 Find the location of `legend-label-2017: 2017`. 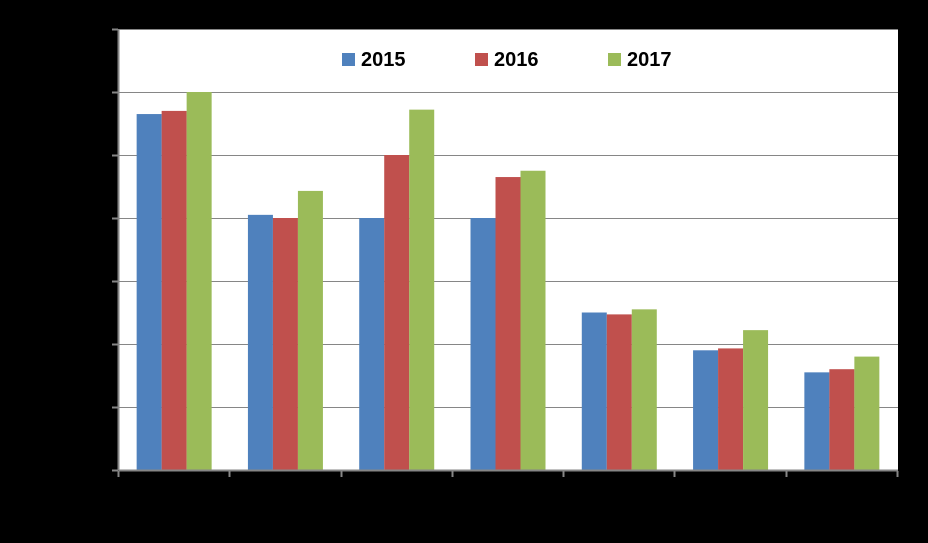

legend-label-2017: 2017 is located at coordinates (649, 60).